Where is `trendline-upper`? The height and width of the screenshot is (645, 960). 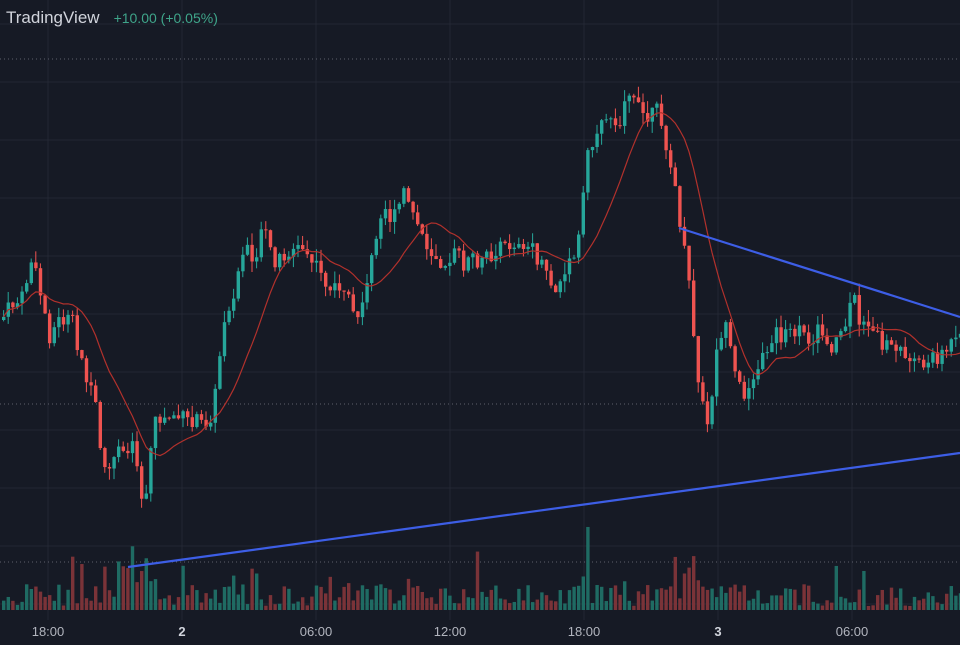 trendline-upper is located at coordinates (819, 272).